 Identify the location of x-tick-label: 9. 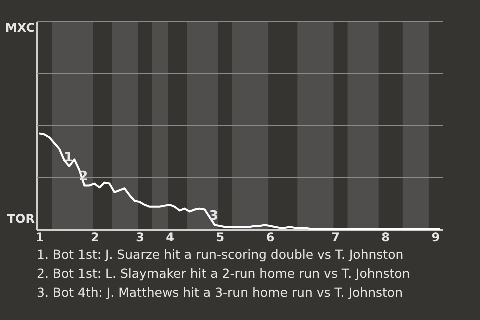
(436, 237).